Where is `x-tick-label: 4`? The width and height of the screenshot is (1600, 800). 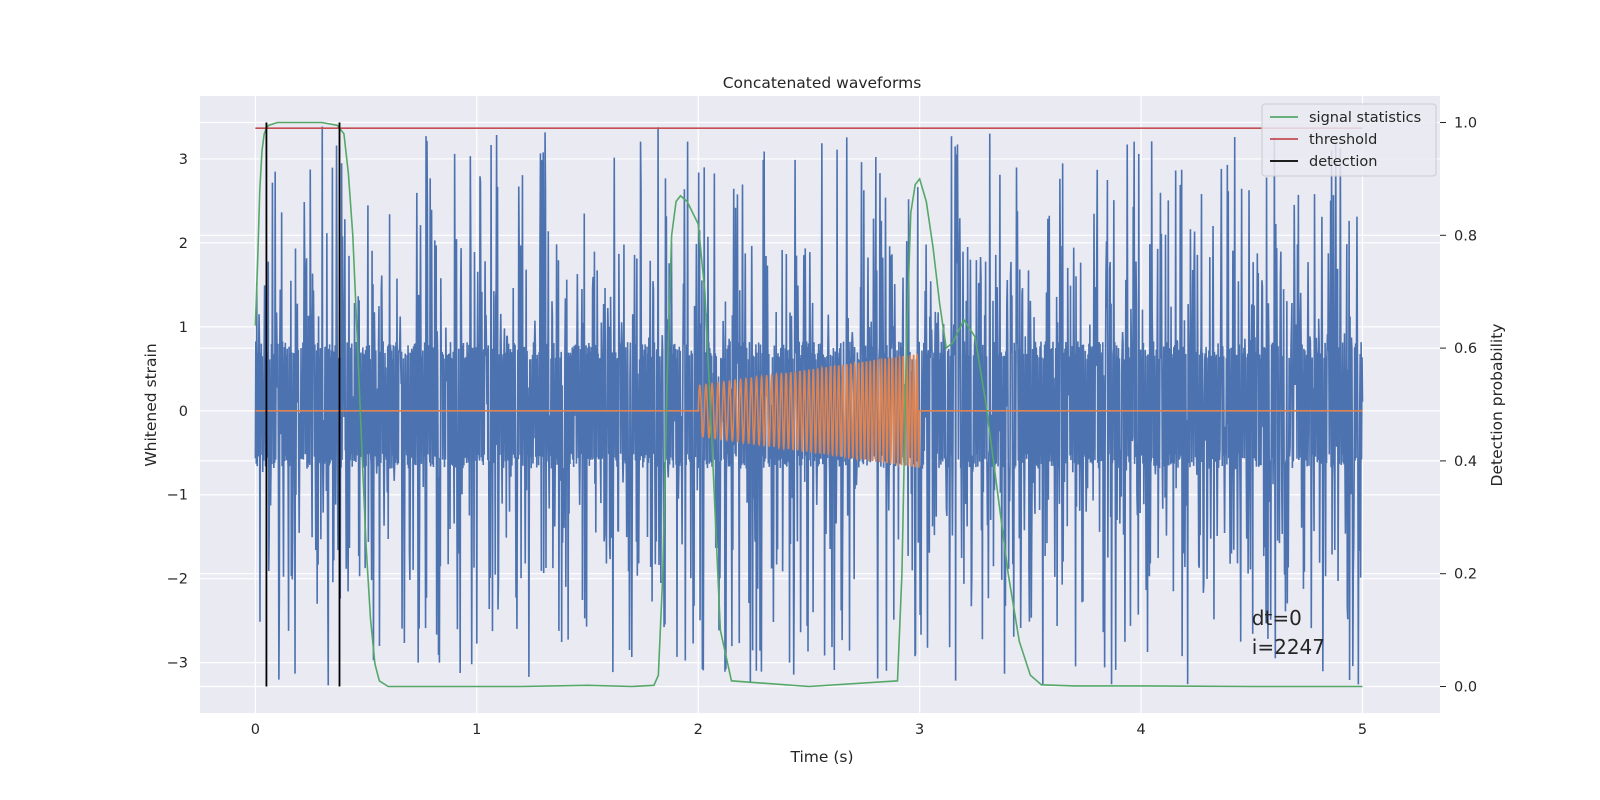
x-tick-label: 4 is located at coordinates (1140, 730).